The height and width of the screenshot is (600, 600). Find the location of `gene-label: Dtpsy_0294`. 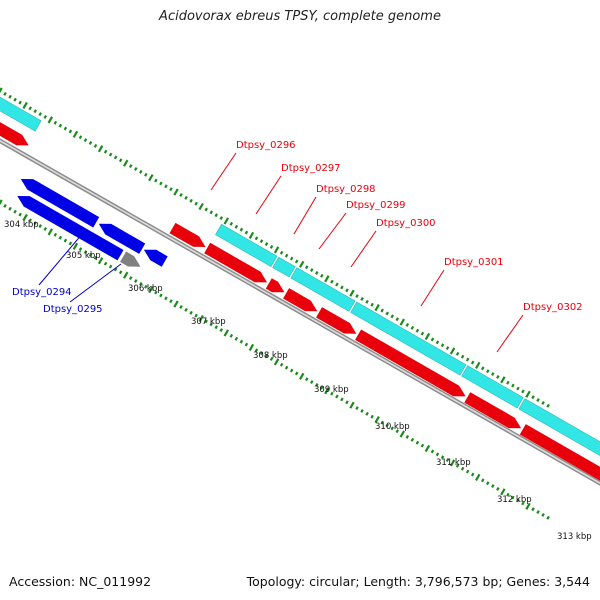

gene-label: Dtpsy_0294 is located at coordinates (42, 292).